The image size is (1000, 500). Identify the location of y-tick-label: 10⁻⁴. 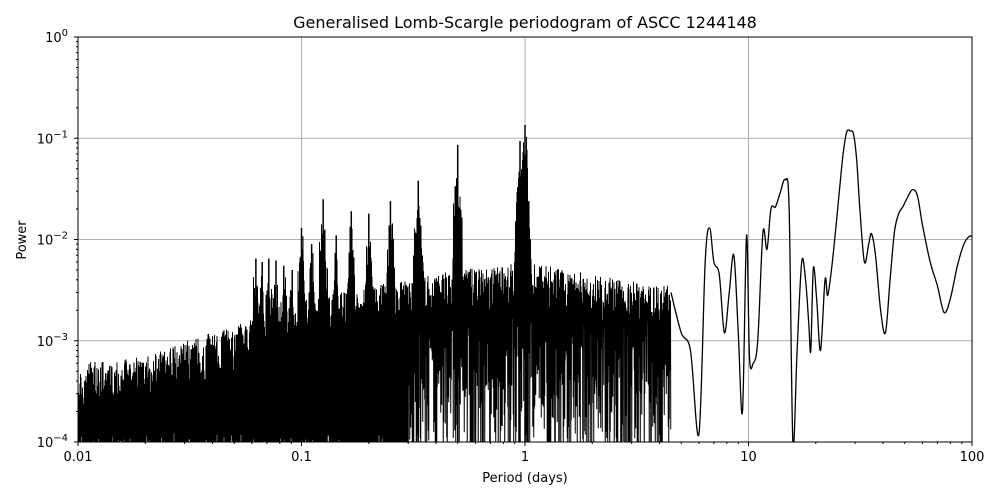
(52, 442).